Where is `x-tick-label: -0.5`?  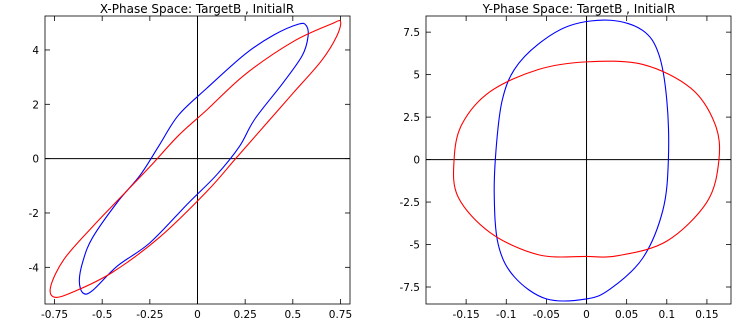
x-tick-label: -0.5 is located at coordinates (102, 315).